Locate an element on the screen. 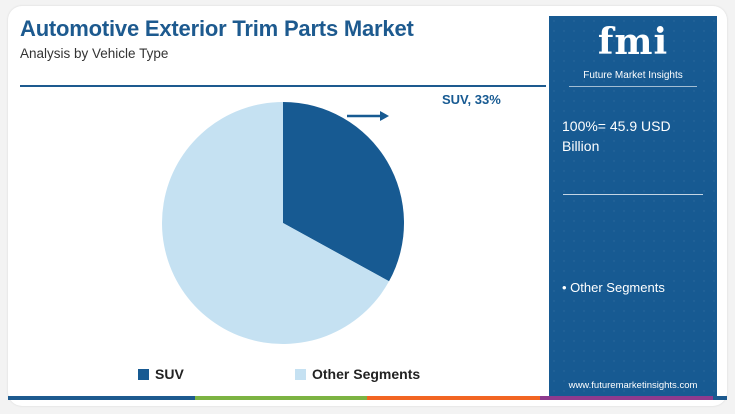 Image resolution: width=735 pixels, height=414 pixels. legend-item-suv: SUV is located at coordinates (161, 375).